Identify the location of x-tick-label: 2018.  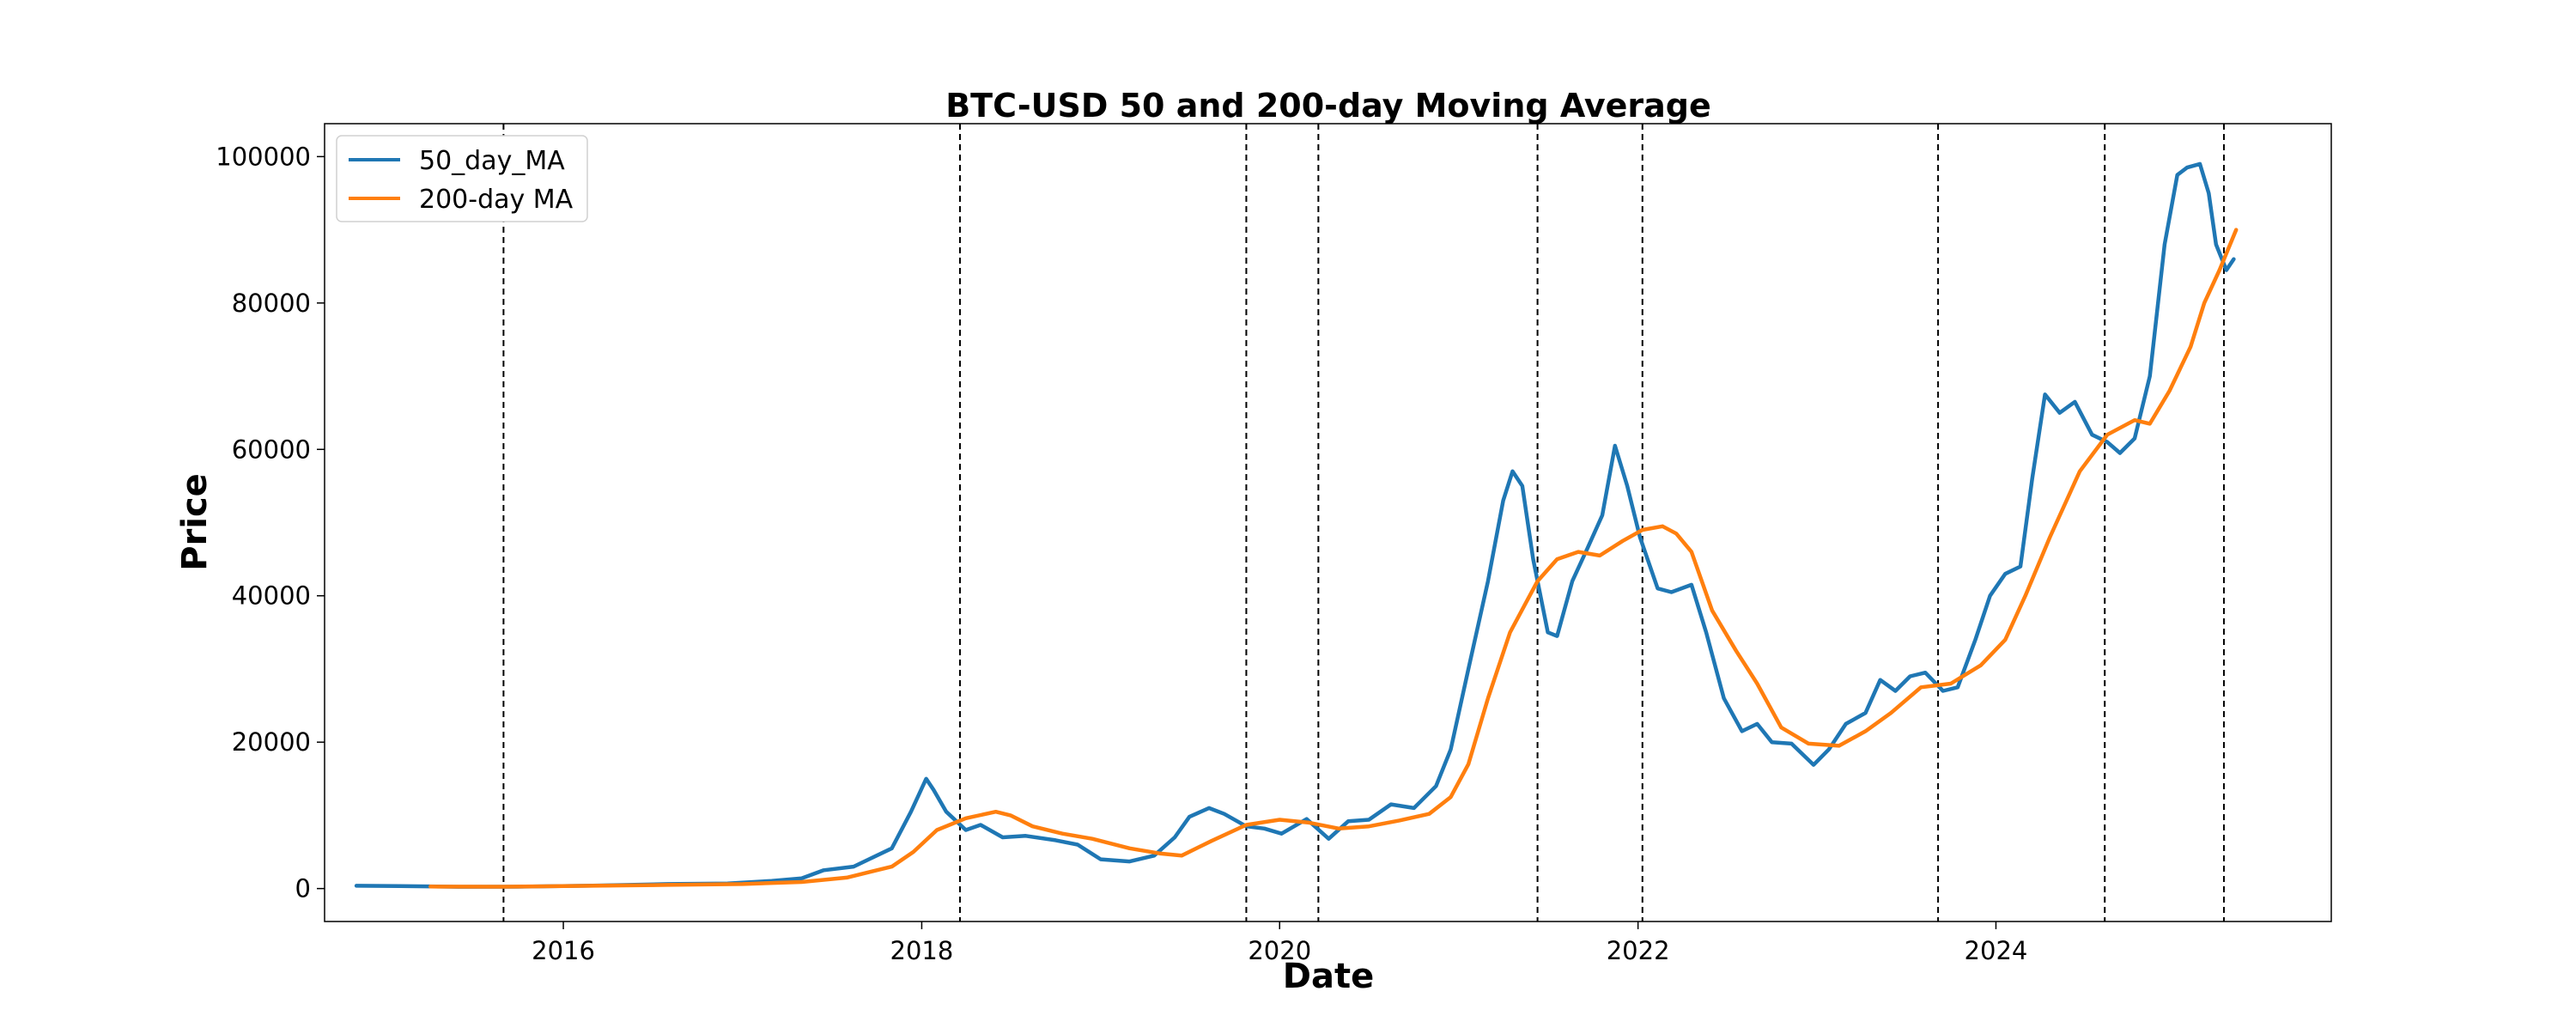
(922, 950).